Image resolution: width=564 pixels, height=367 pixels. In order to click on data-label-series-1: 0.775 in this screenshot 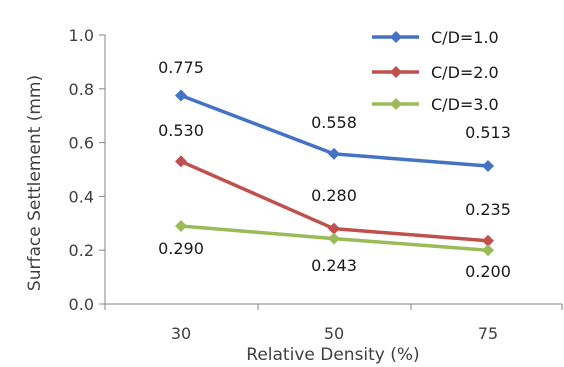, I will do `click(181, 67)`.